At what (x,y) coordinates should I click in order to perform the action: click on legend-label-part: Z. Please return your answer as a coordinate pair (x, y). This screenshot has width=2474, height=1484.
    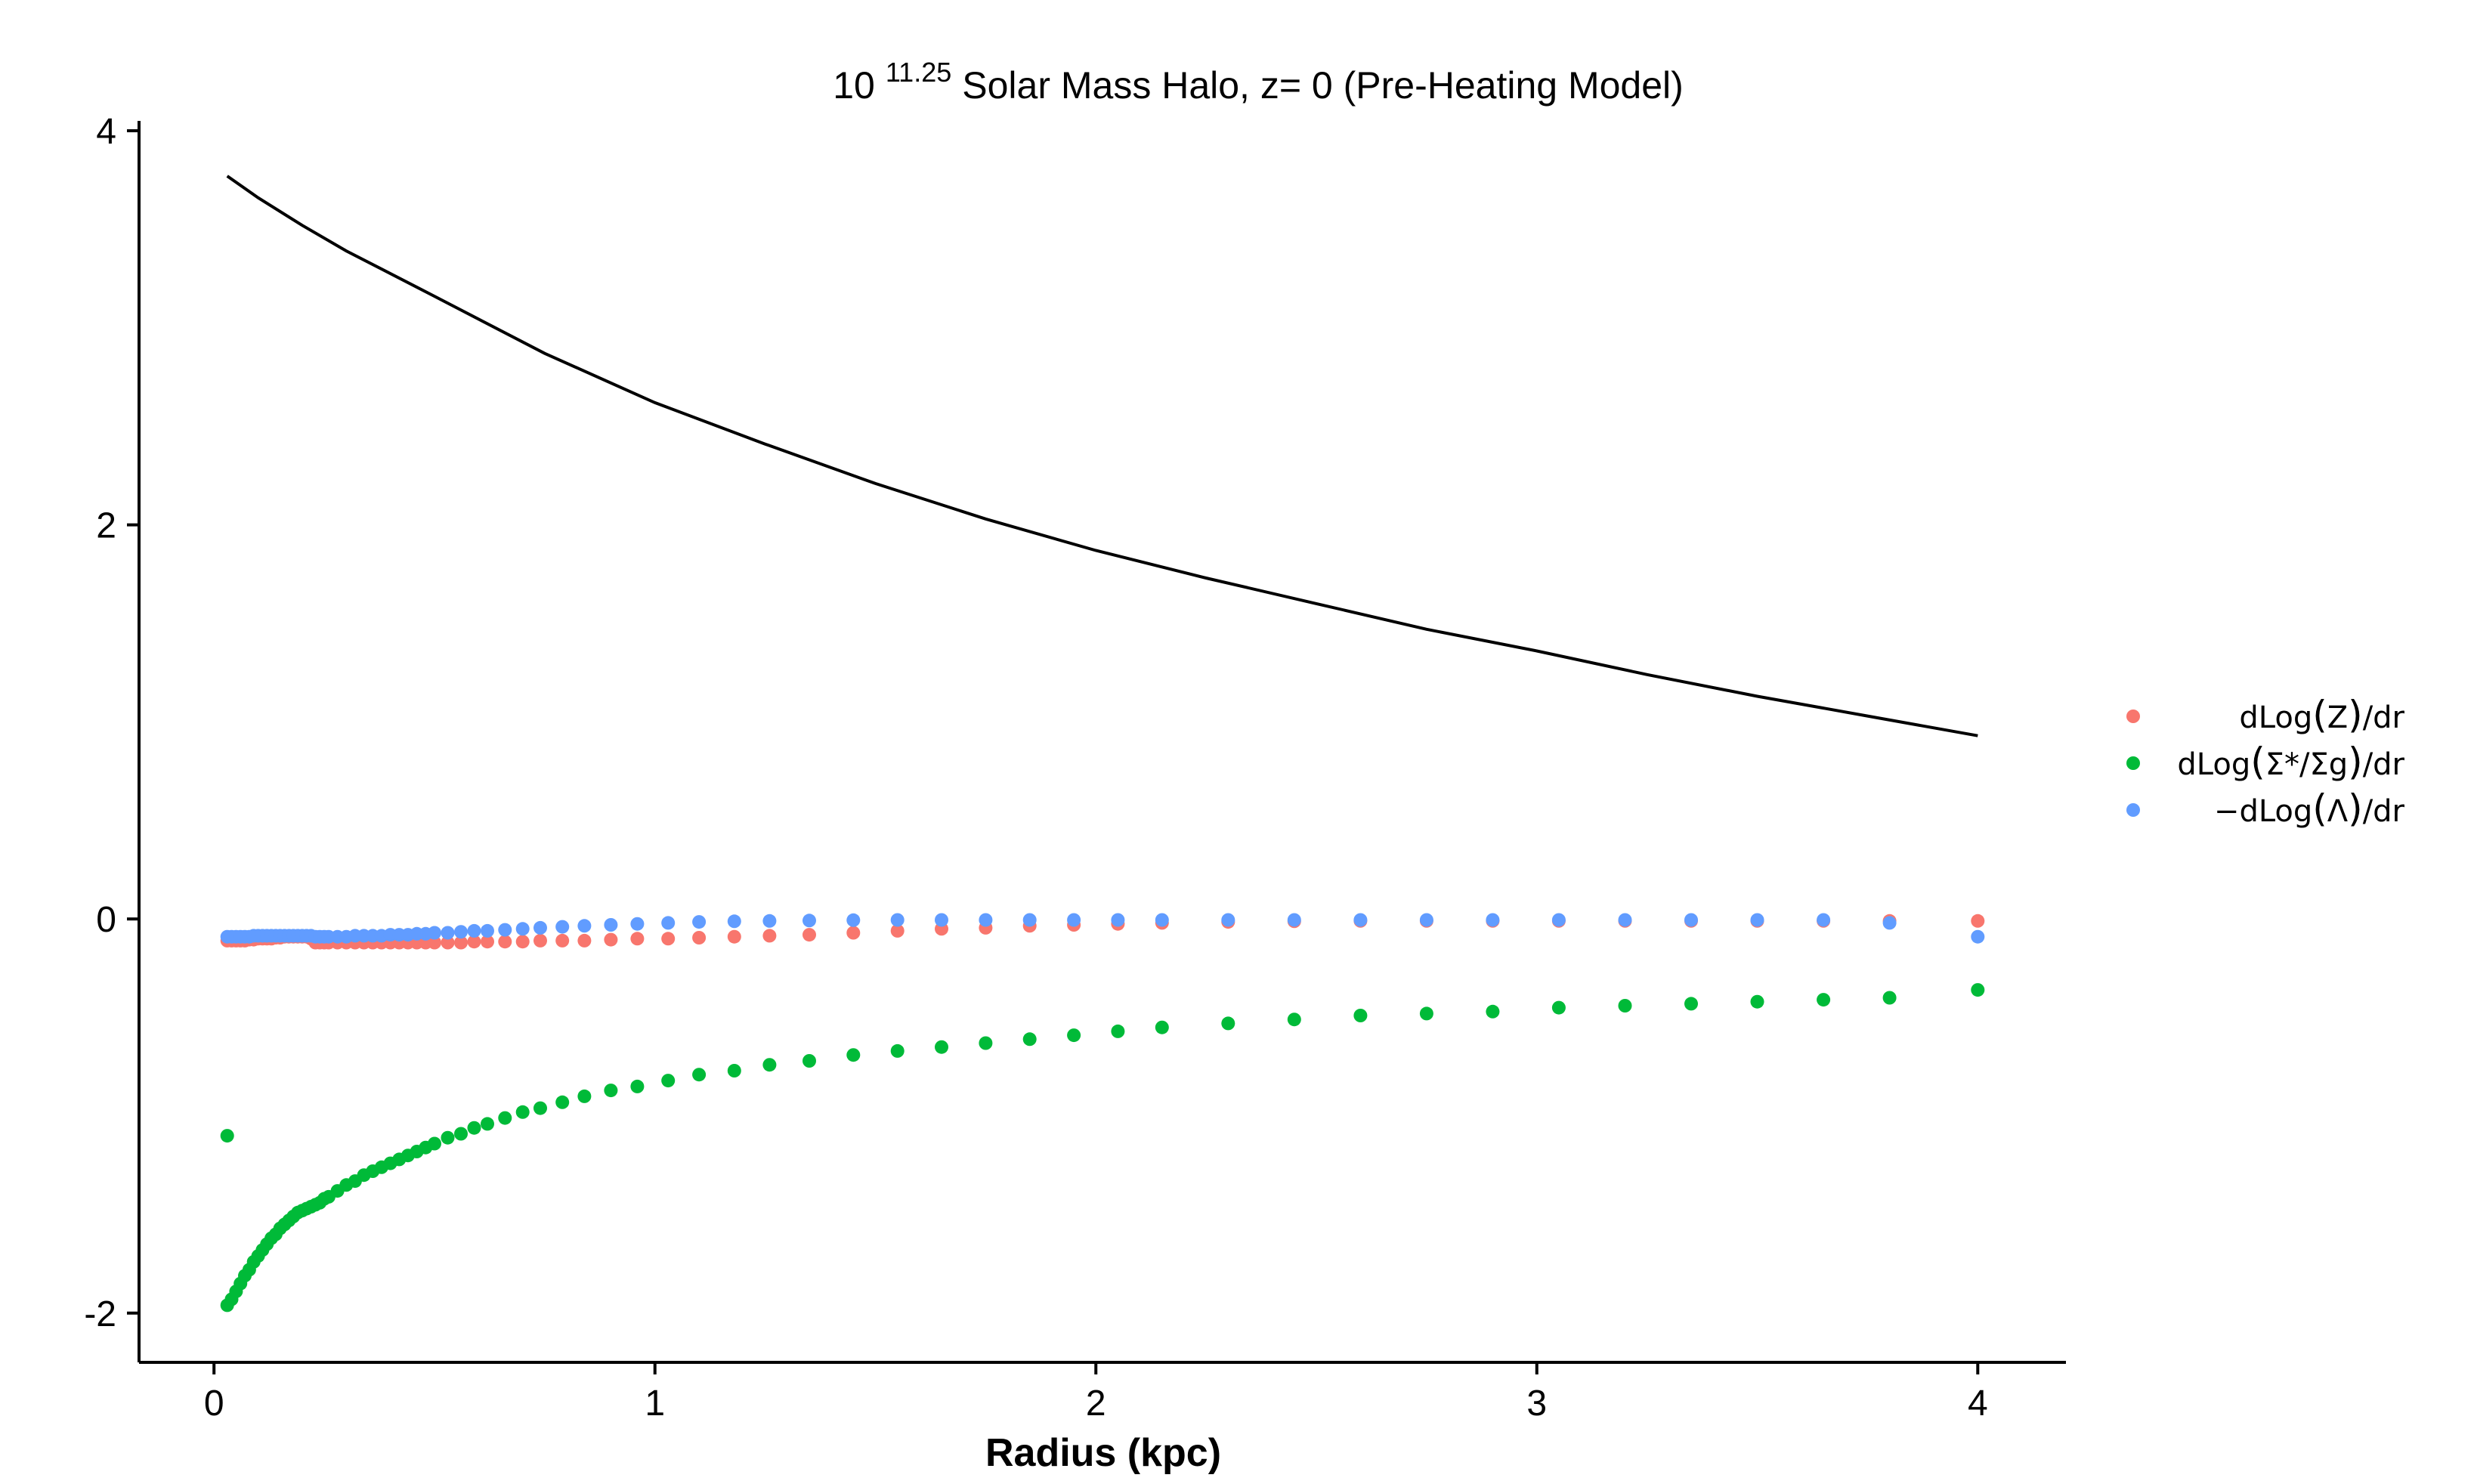
    Looking at the image, I should click on (2337, 717).